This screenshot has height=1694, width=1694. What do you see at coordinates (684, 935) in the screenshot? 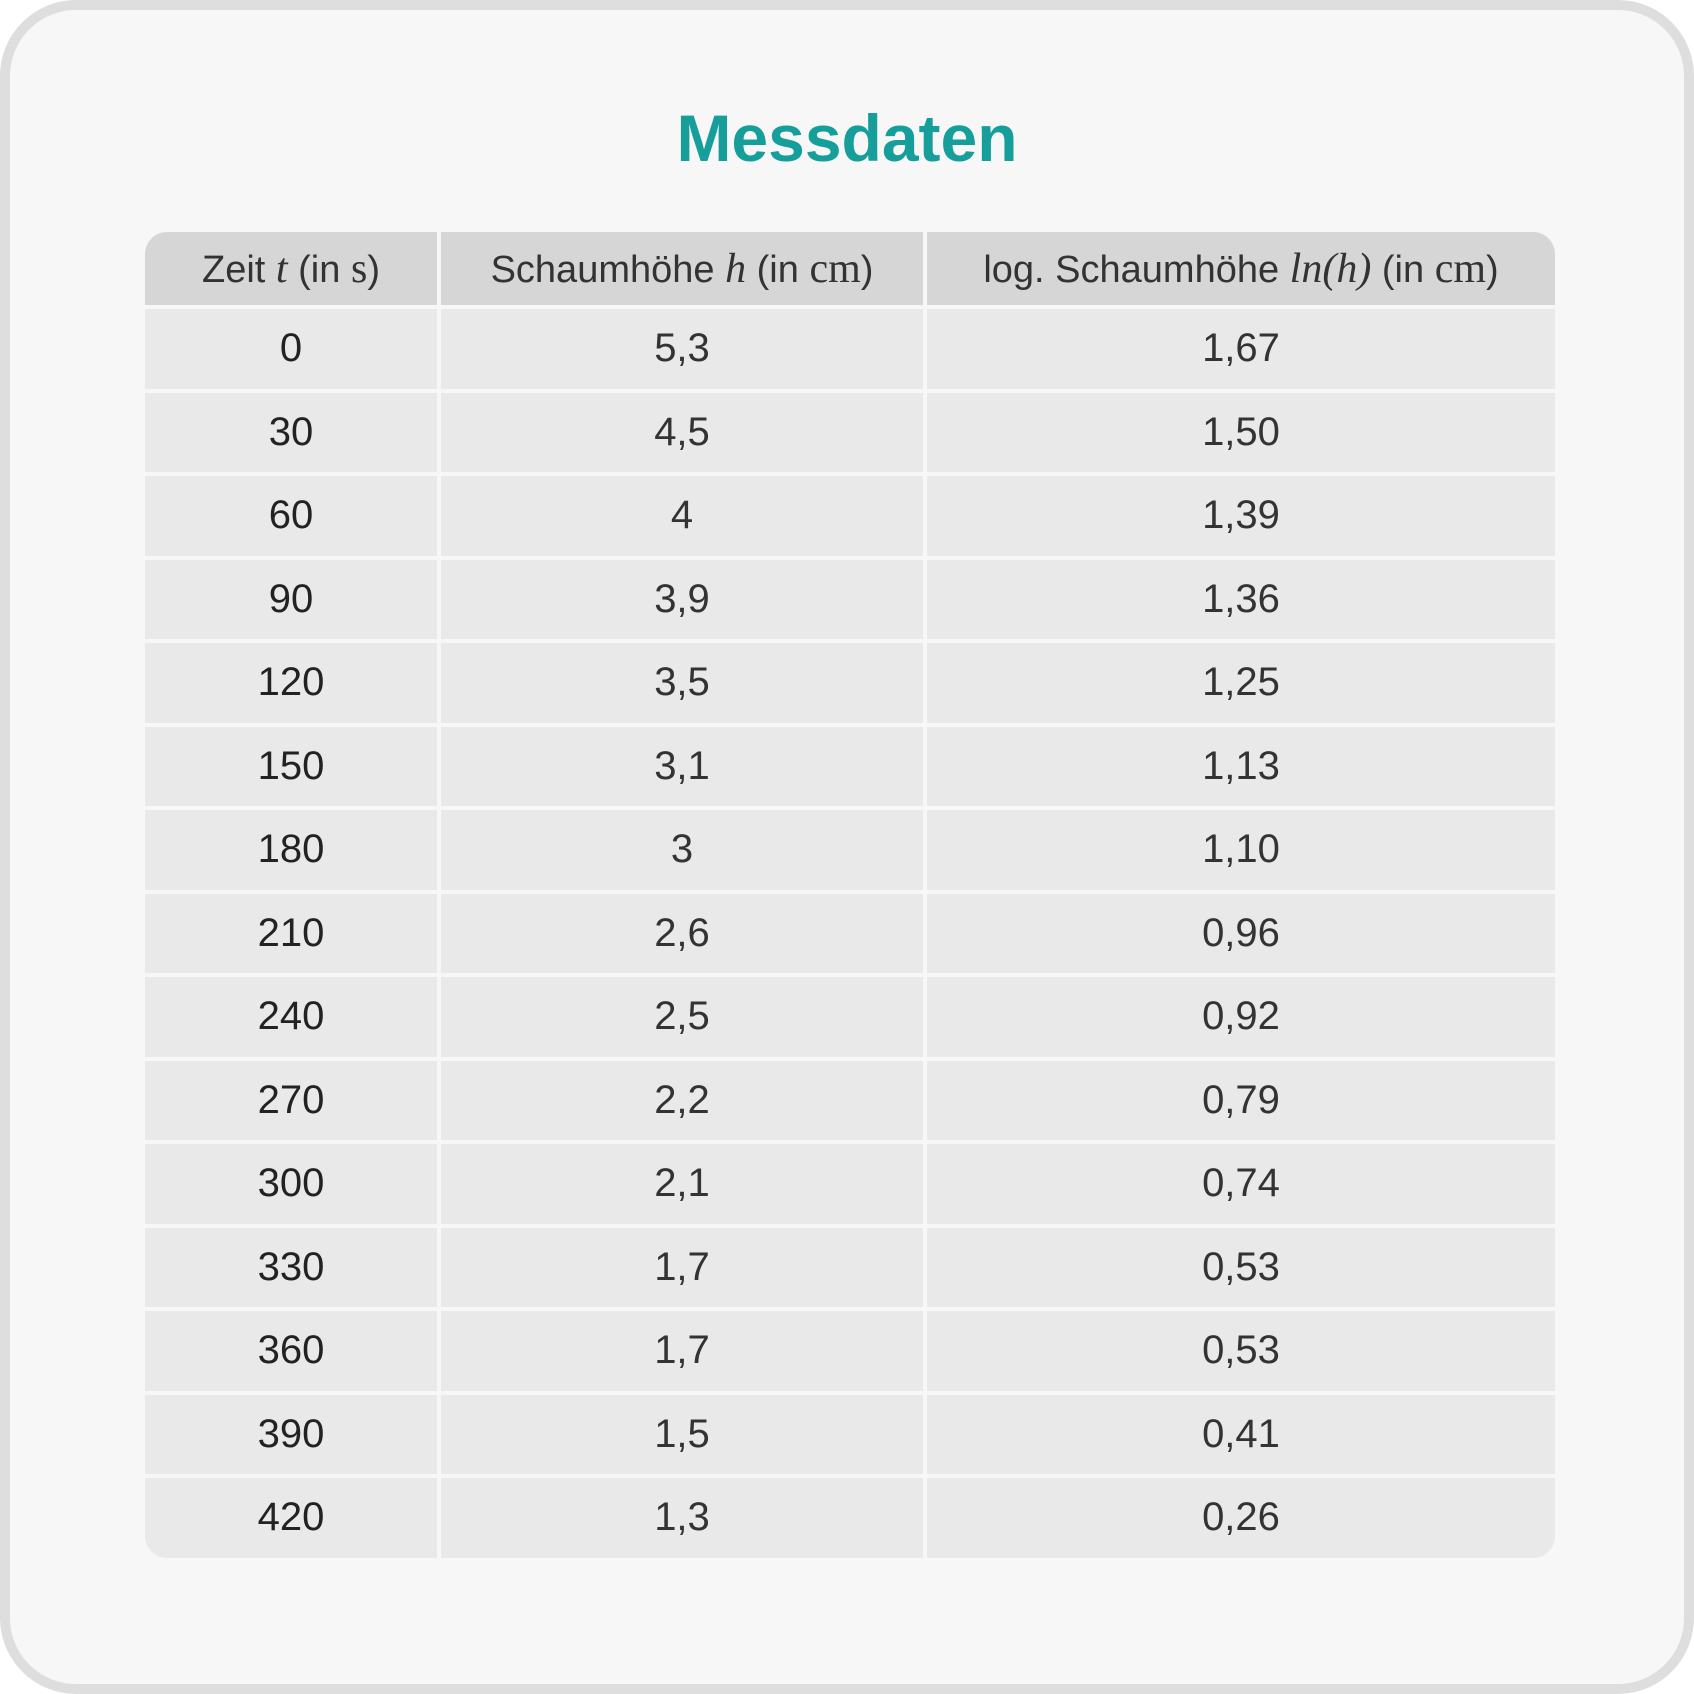
I see `height-cell: 2,6` at bounding box center [684, 935].